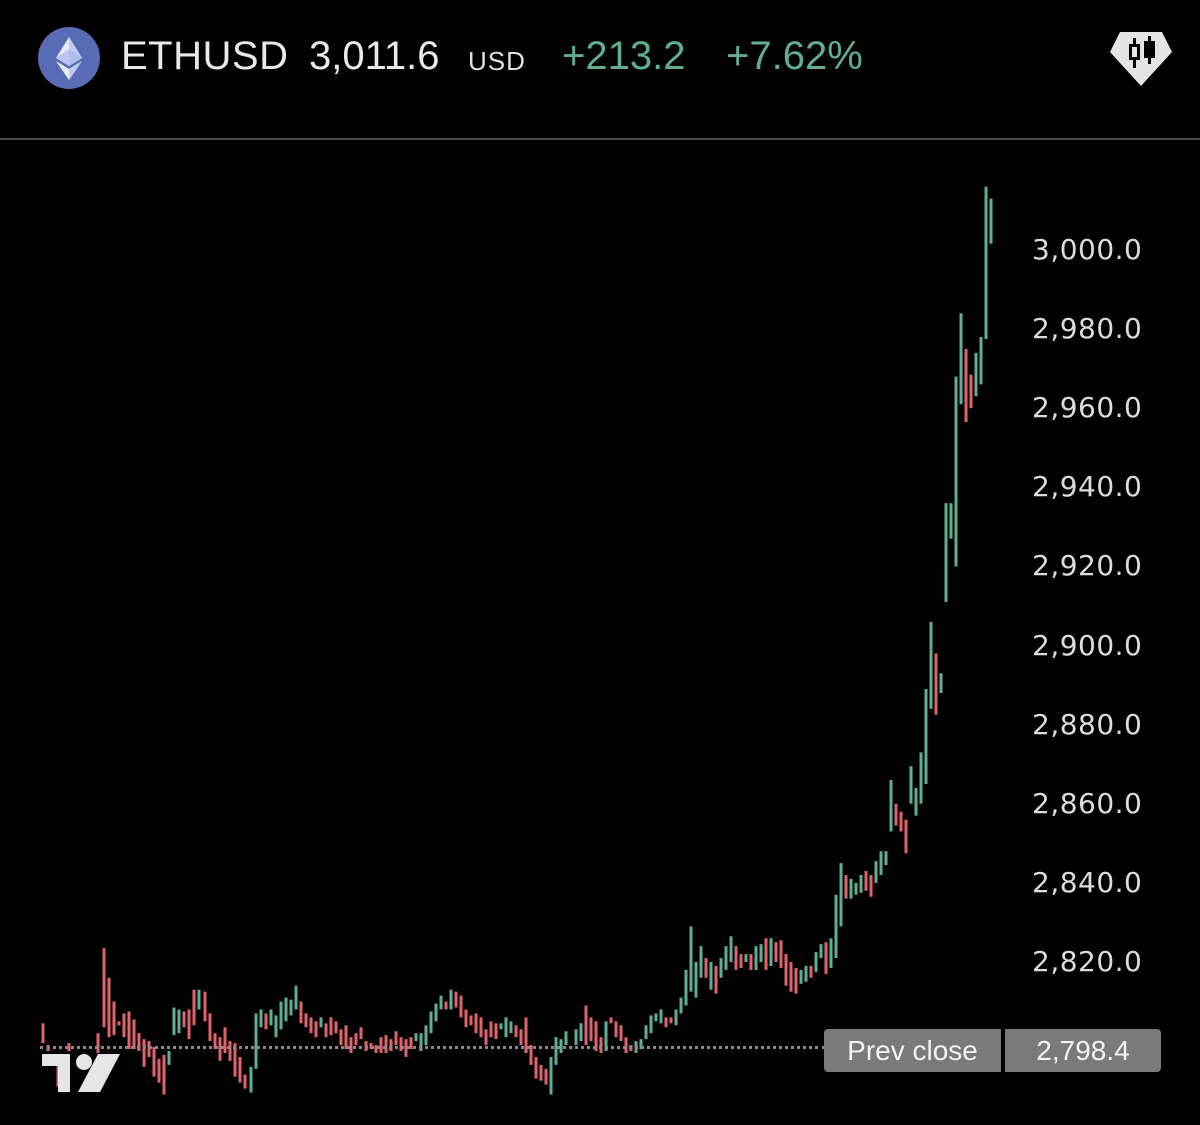 This screenshot has width=1200, height=1125. What do you see at coordinates (1083, 1050) in the screenshot?
I see `prev-close-value: 2,798.4` at bounding box center [1083, 1050].